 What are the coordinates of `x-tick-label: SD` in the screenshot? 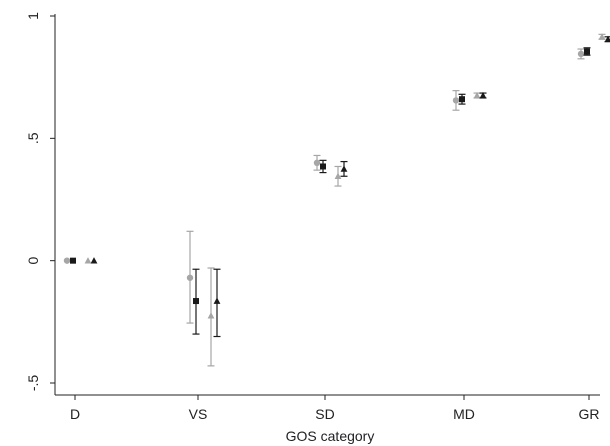 It's located at (324, 414).